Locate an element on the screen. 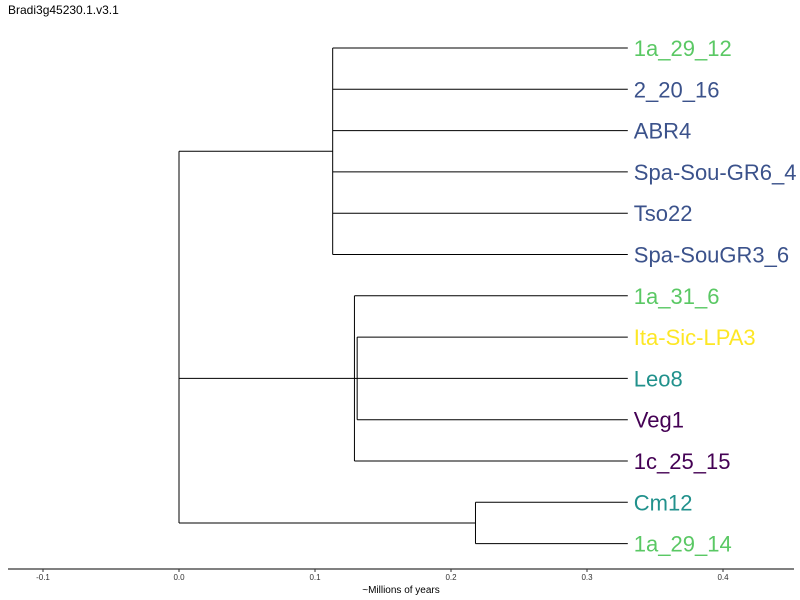 Image resolution: width=800 pixels, height=600 pixels. tip-label: 2_20_16 is located at coordinates (677, 89).